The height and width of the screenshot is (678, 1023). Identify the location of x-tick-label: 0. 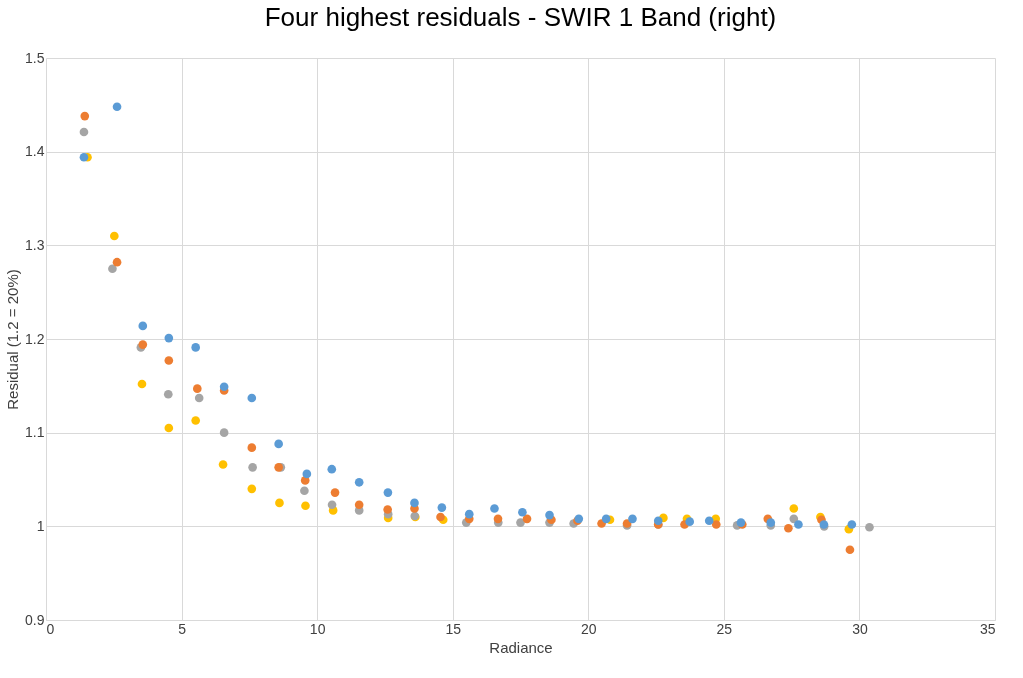
(50, 628).